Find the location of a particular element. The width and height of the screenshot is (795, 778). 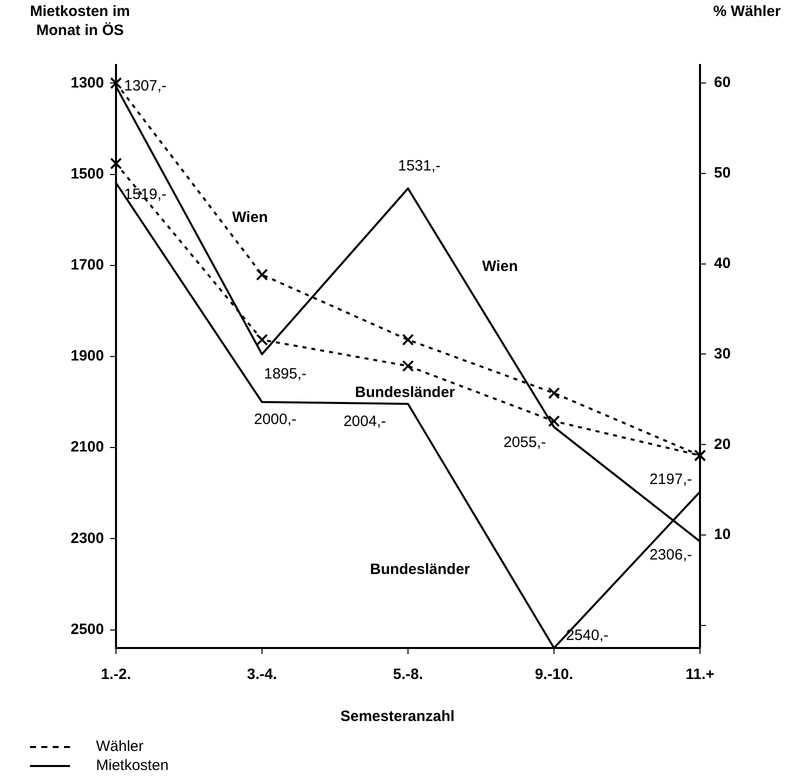

y-axis-title: Mietkosten im Monat in ÖS is located at coordinates (80, 21).